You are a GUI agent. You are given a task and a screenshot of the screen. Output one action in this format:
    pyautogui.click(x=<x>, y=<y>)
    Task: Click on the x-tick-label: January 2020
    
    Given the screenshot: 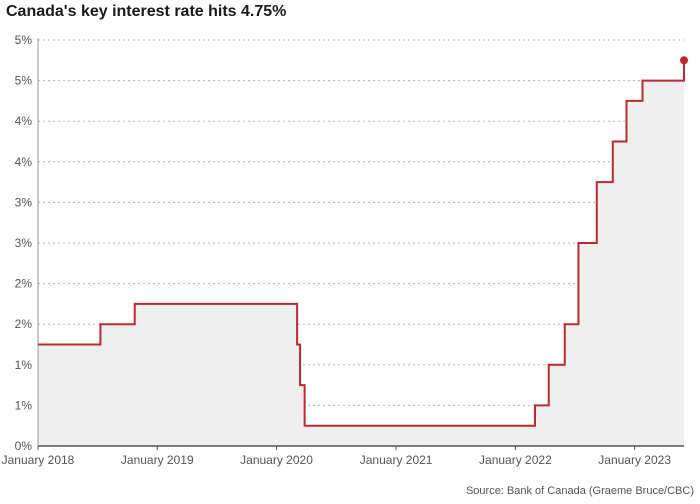 What is the action you would take?
    pyautogui.click(x=276, y=460)
    